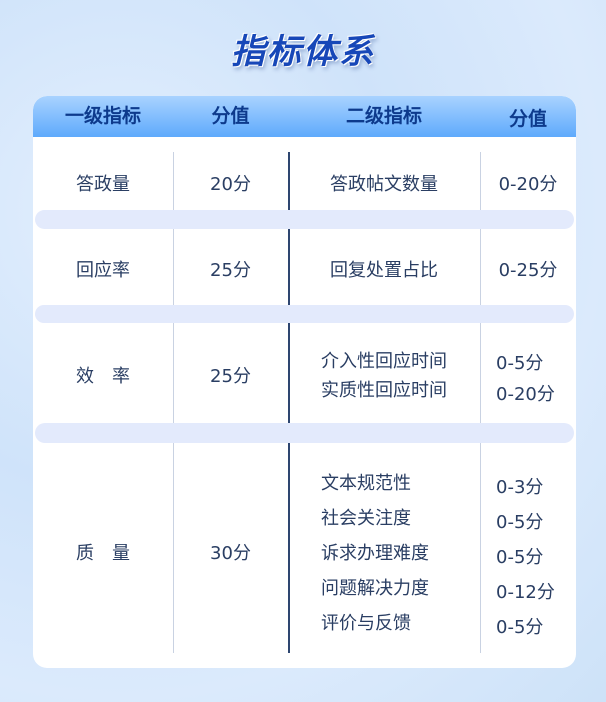 This screenshot has height=702, width=606. What do you see at coordinates (384, 184) in the screenshot?
I see `secondary-indicator: 答政帖文数量` at bounding box center [384, 184].